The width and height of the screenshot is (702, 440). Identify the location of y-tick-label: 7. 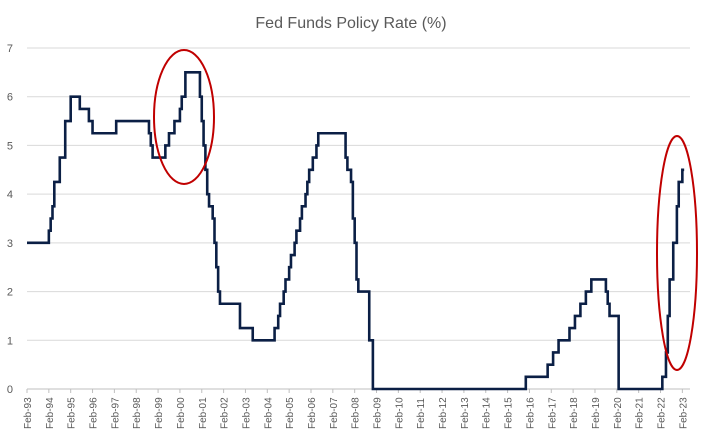
(10, 49).